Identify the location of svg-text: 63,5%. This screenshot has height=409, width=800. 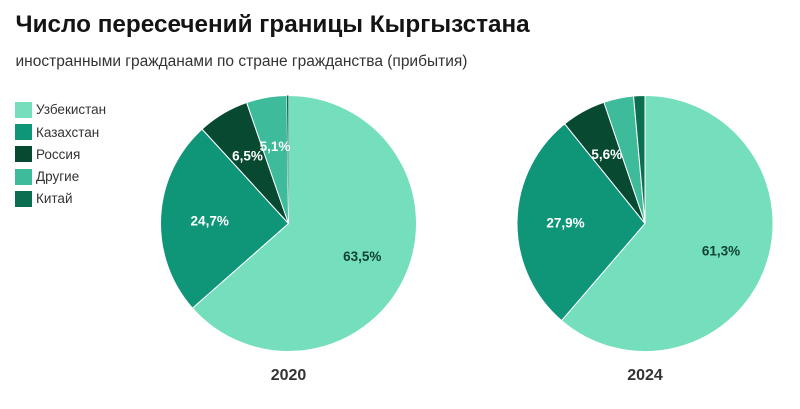
(362, 256).